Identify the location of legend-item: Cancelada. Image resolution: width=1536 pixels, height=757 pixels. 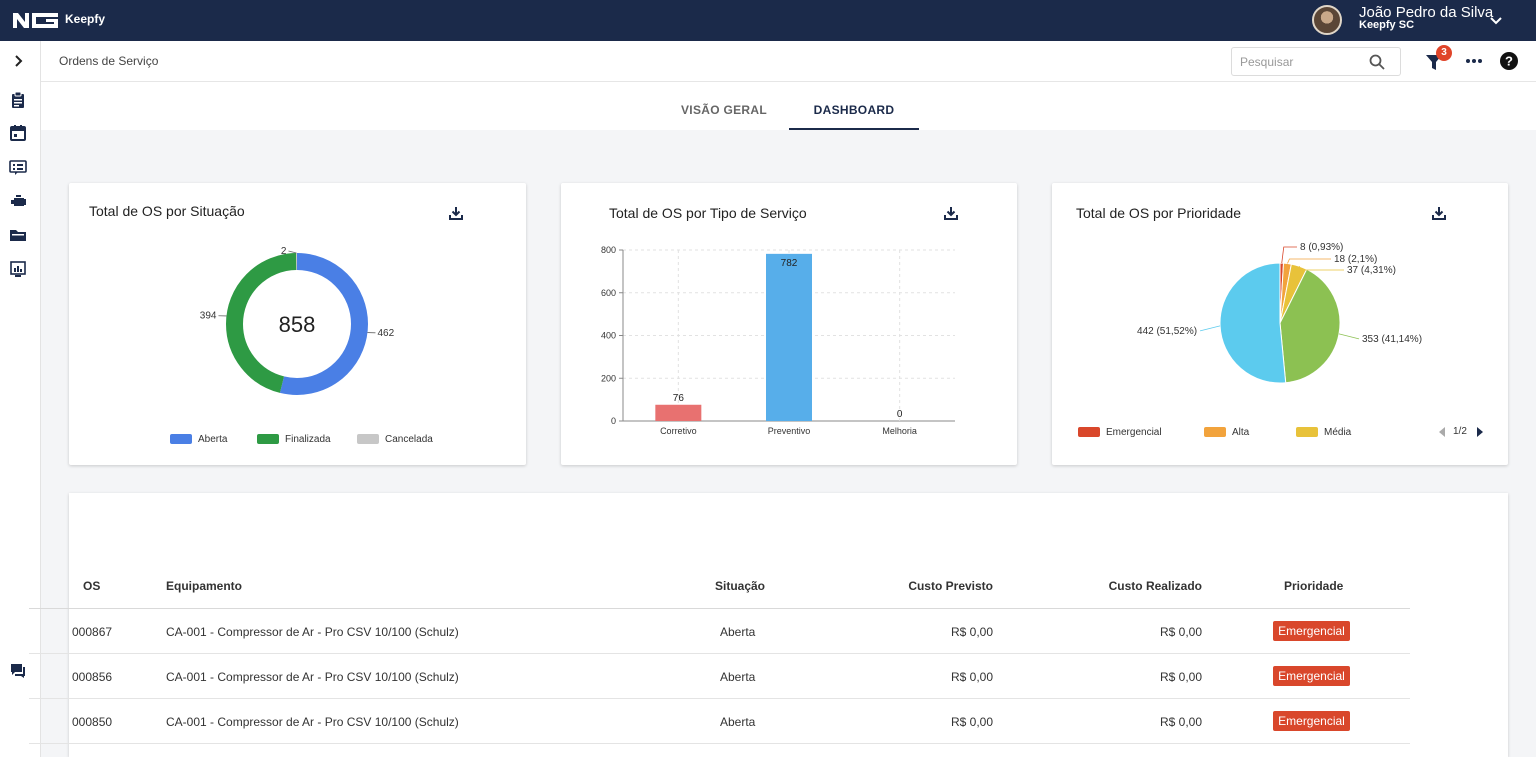
(395, 439).